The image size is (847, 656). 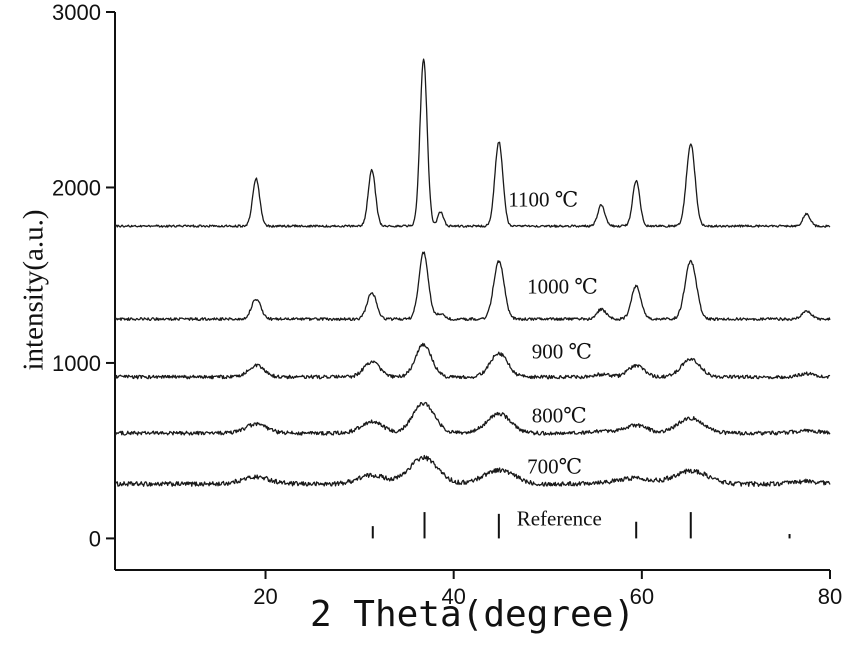 What do you see at coordinates (33, 290) in the screenshot?
I see `y-axis-title: intensity(a.u.)` at bounding box center [33, 290].